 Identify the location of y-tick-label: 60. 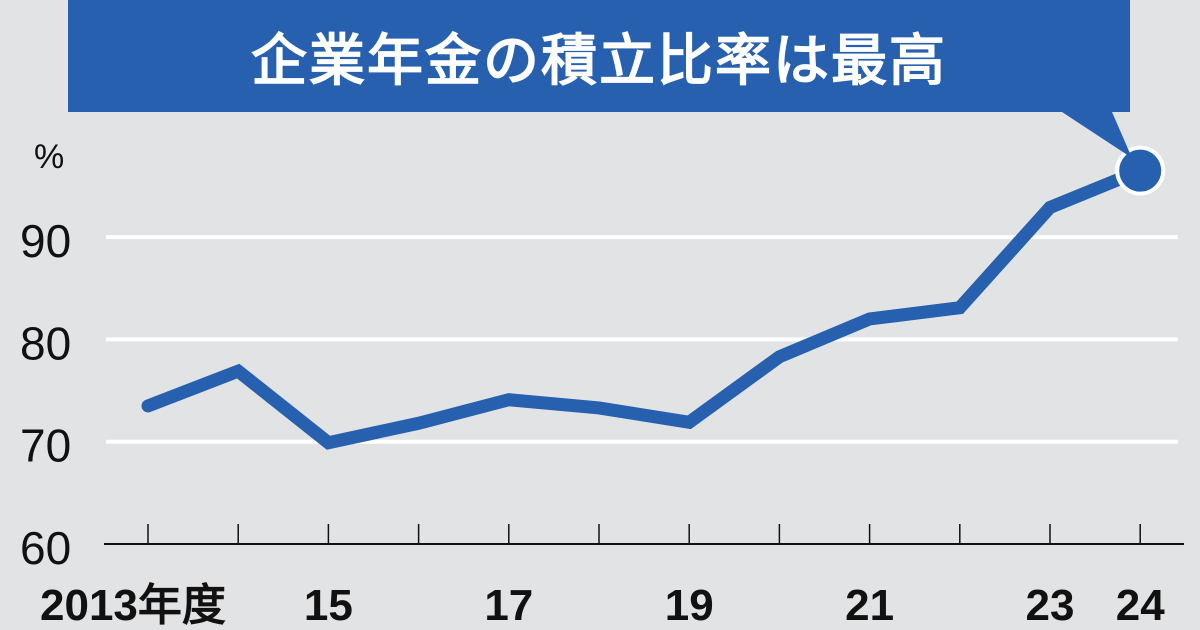
(45, 548).